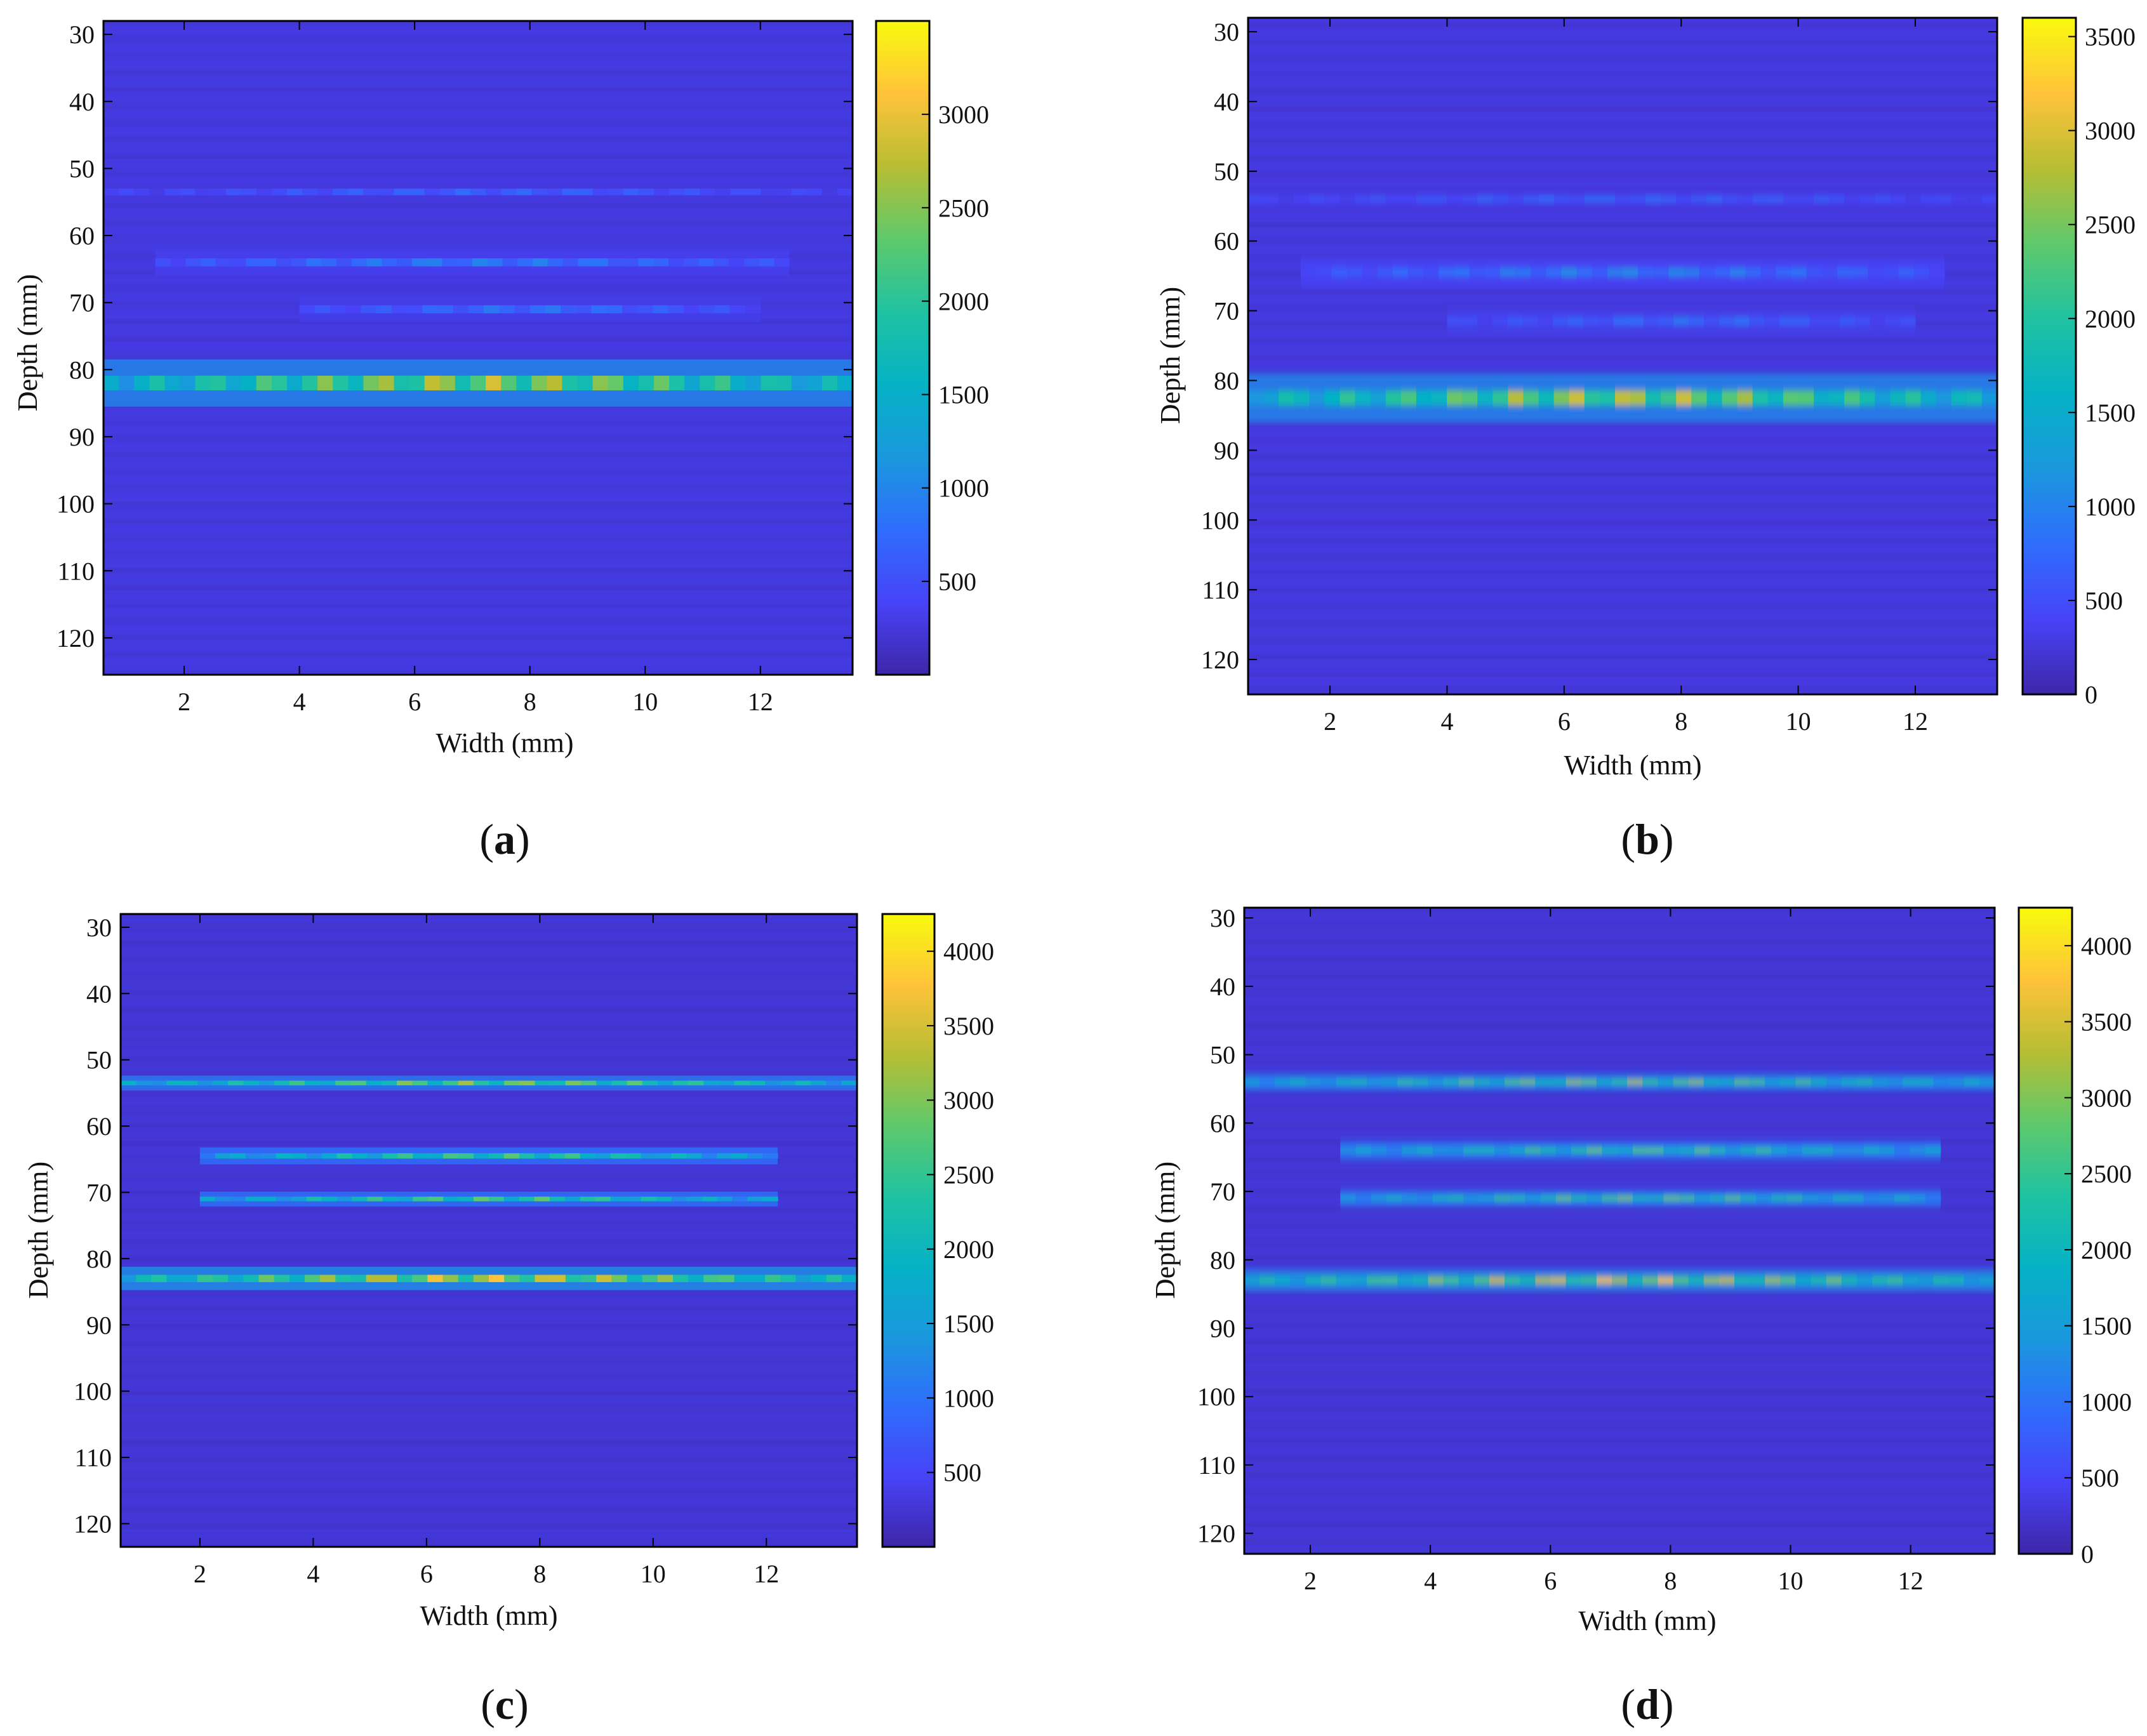  Describe the element at coordinates (1220, 660) in the screenshot. I see `y-tick-label: 120` at that location.